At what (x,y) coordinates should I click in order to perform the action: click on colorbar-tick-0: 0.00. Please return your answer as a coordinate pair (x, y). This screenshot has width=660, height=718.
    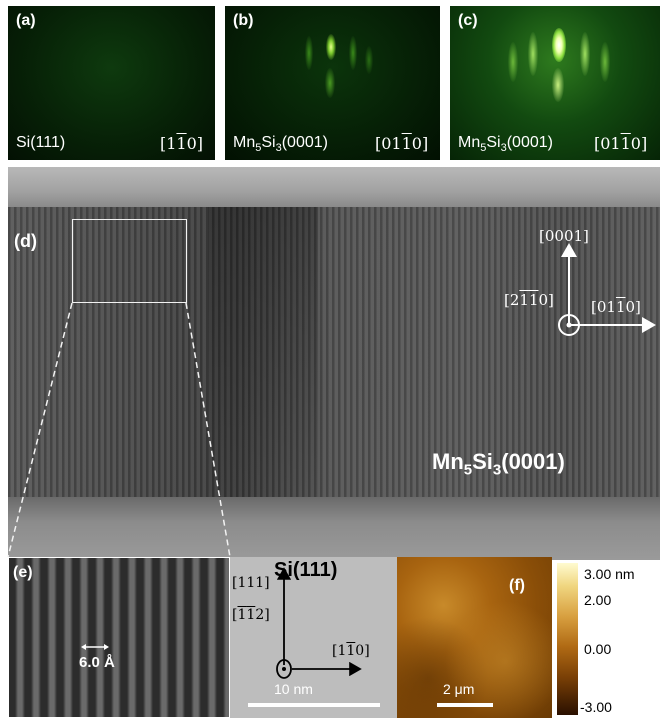
    Looking at the image, I should click on (598, 649).